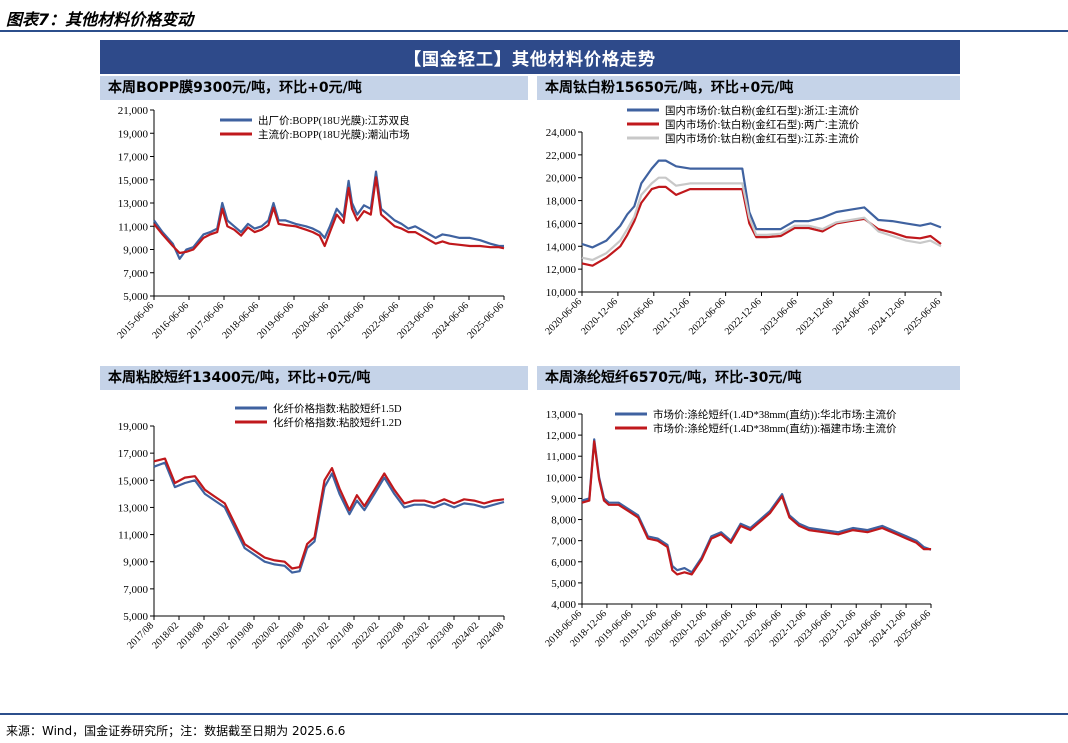 The height and width of the screenshot is (743, 1068). Describe the element at coordinates (561, 202) in the screenshot. I see `y-tick-label: 18,000` at that location.